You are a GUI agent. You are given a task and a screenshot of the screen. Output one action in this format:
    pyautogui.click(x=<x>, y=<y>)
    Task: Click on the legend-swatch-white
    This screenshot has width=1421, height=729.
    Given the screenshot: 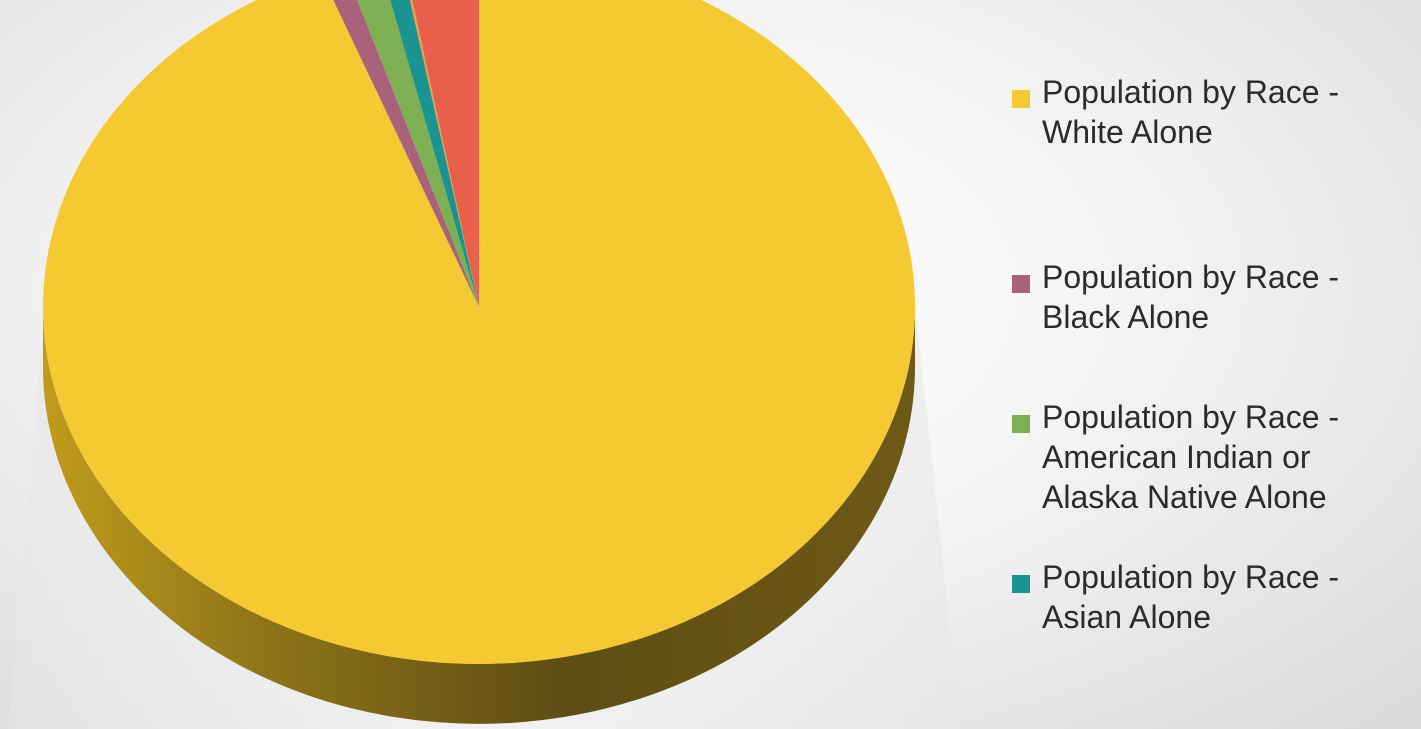 What is the action you would take?
    pyautogui.click(x=1021, y=99)
    